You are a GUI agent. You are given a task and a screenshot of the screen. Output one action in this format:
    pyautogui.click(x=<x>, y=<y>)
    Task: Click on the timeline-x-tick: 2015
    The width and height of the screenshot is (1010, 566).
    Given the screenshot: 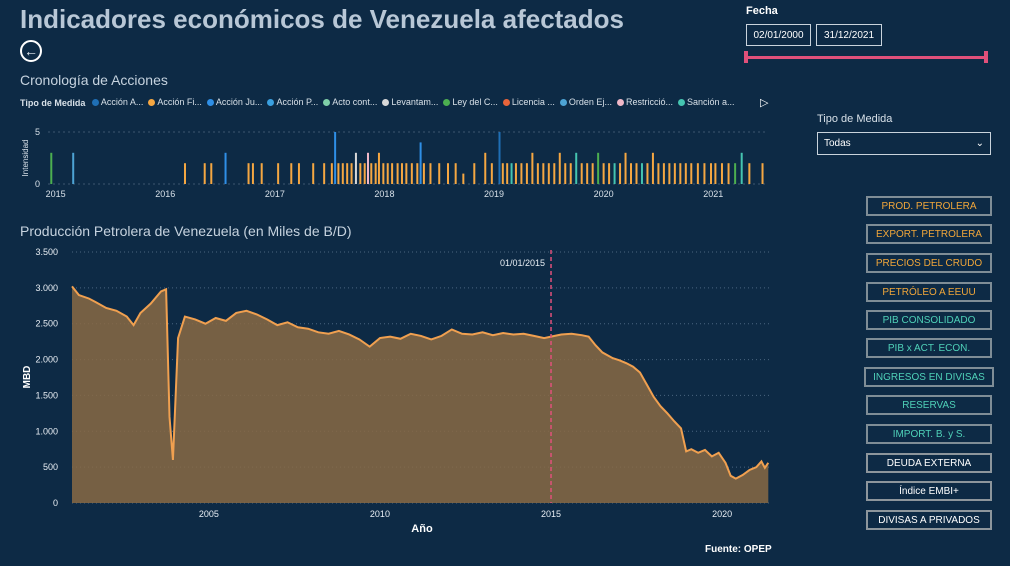 What is the action you would take?
    pyautogui.click(x=56, y=194)
    